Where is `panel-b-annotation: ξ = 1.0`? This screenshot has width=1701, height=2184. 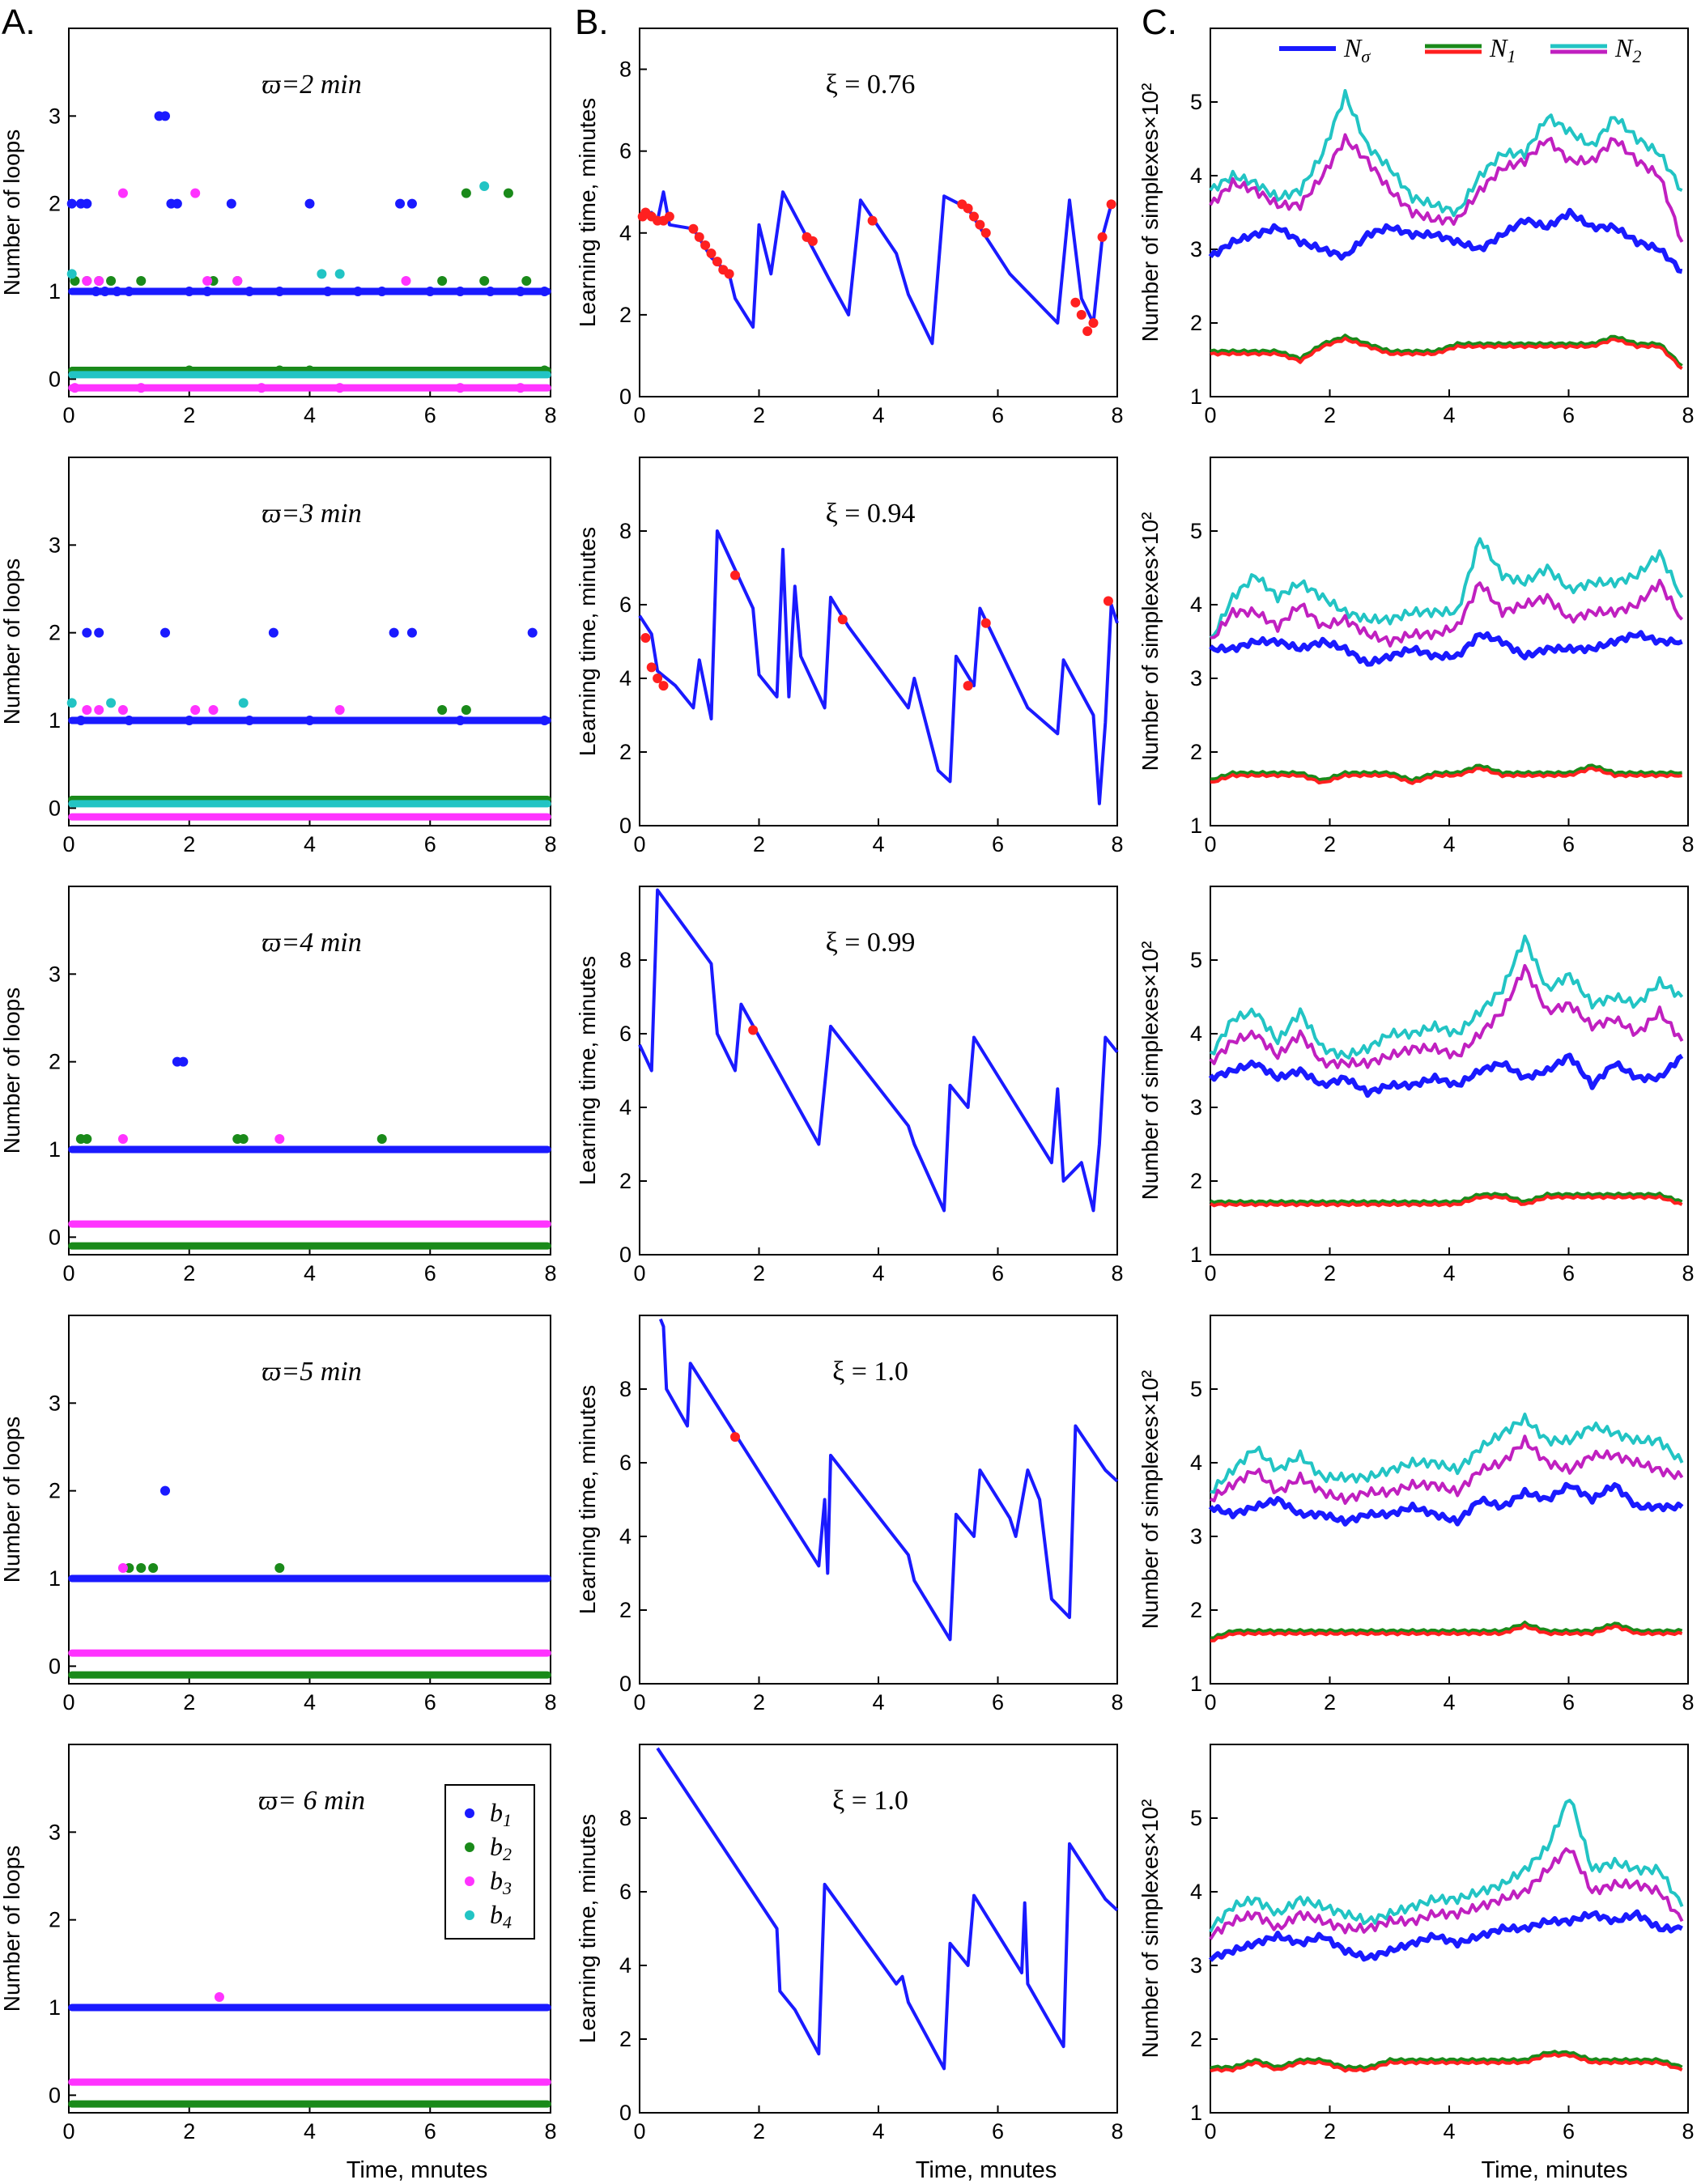 panel-b-annotation: ξ = 1.0 is located at coordinates (870, 1372).